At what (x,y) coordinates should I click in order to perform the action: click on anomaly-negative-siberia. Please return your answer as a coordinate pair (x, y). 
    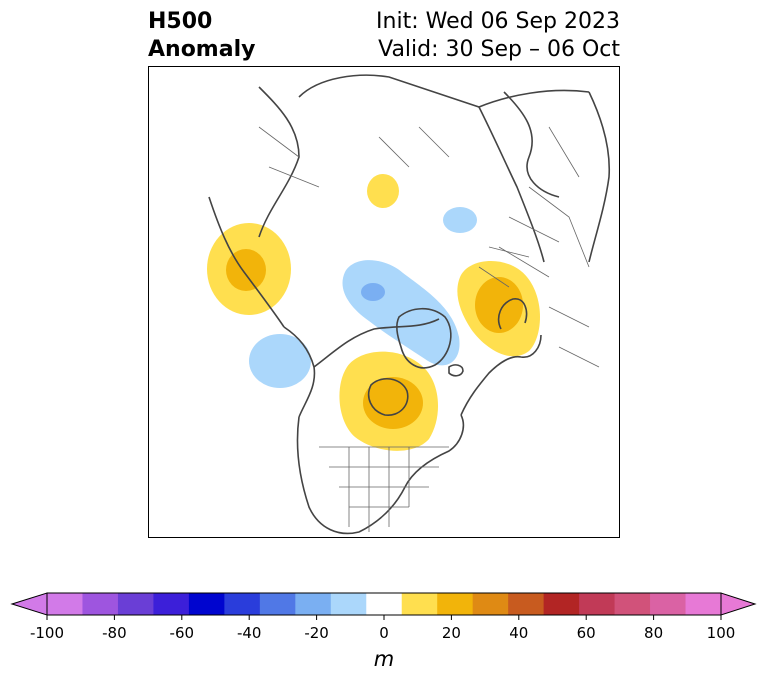
    Looking at the image, I should click on (460, 220).